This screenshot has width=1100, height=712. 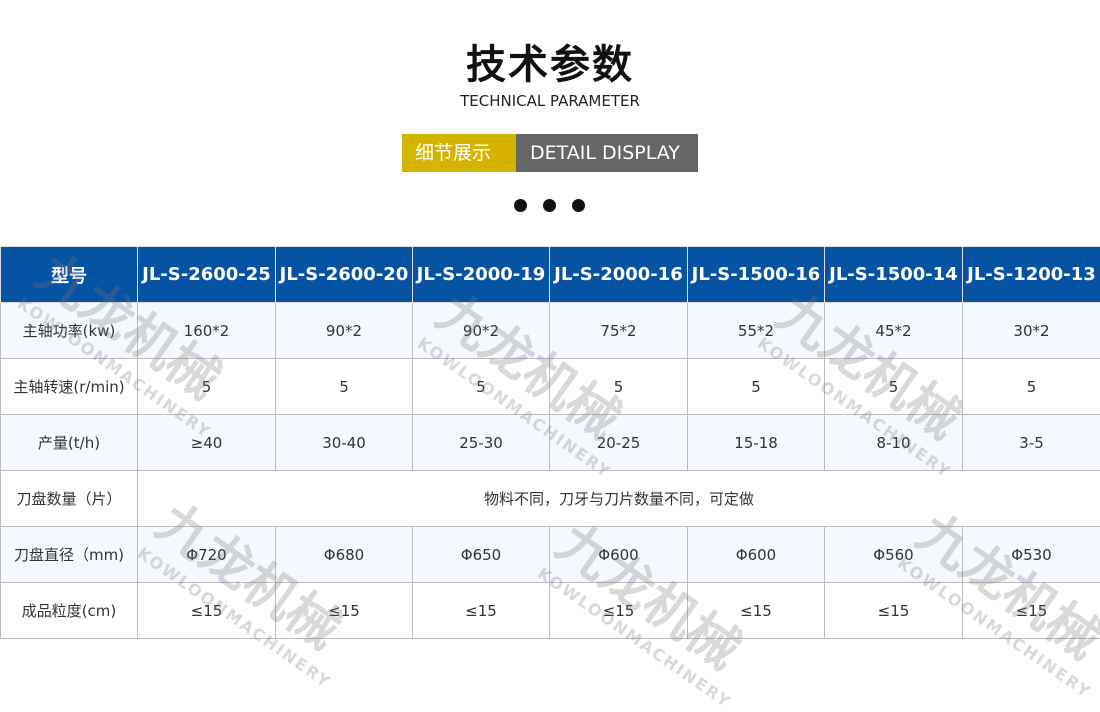 I want to click on badge-en: DETAIL DISPLAY, so click(x=607, y=153).